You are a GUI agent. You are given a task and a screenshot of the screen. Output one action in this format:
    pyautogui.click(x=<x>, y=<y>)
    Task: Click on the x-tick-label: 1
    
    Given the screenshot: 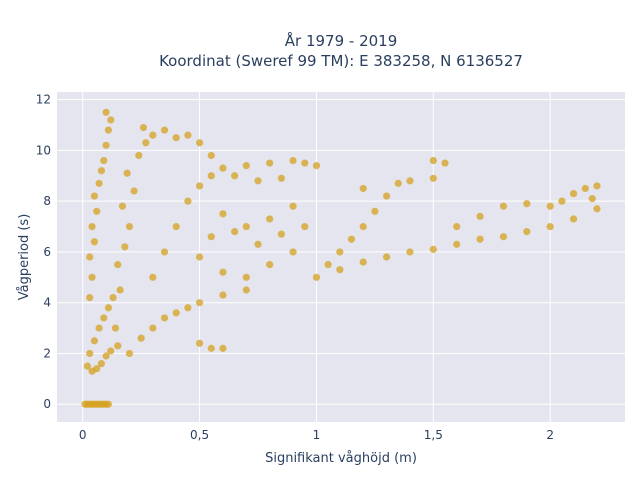 What is the action you would take?
    pyautogui.click(x=317, y=435)
    